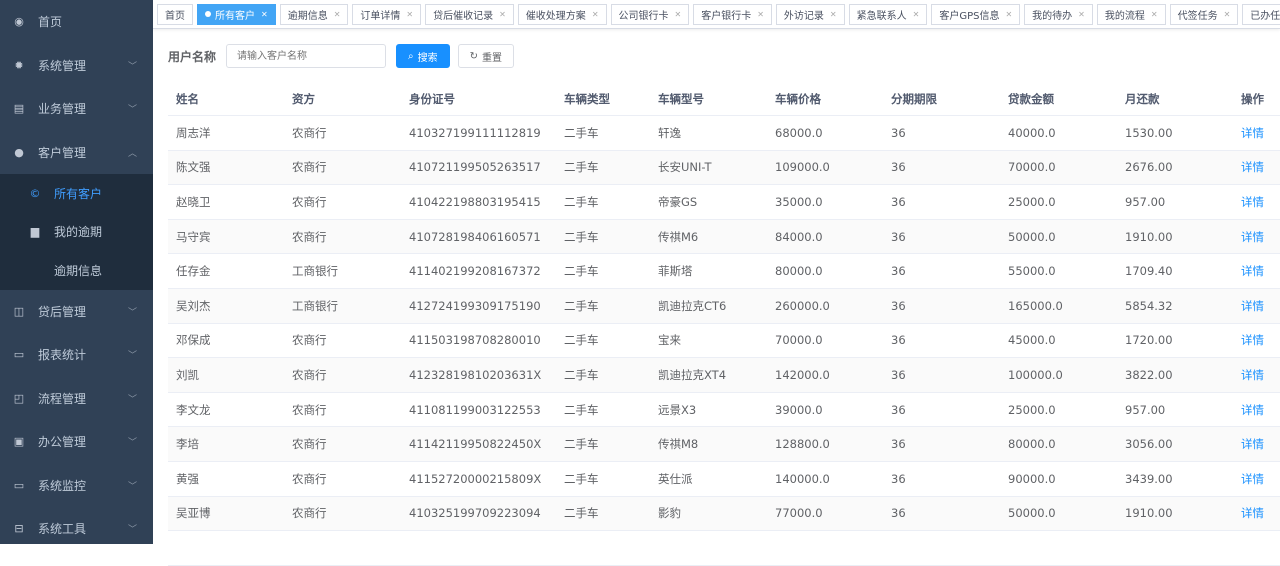 This screenshot has height=566, width=1280. What do you see at coordinates (463, 16) in the screenshot?
I see `tab-label: 贷后催收记录` at bounding box center [463, 16].